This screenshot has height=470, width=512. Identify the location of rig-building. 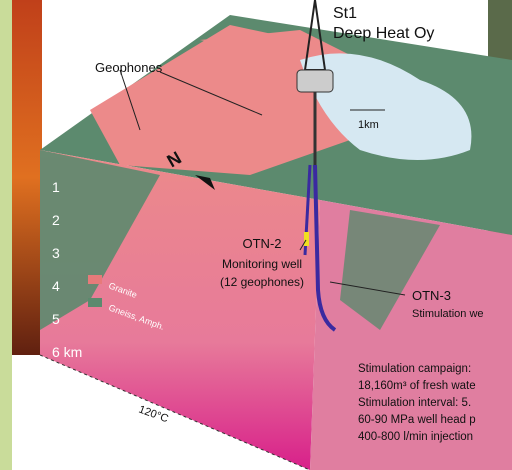
(315, 81).